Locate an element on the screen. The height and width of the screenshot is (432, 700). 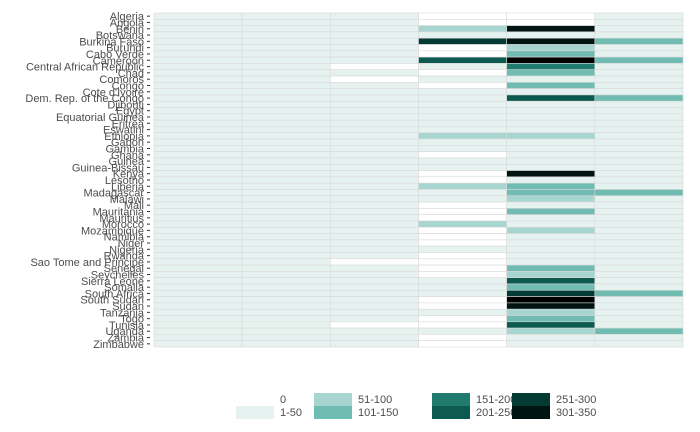
row-label: Sao Tome and Principe is located at coordinates (87, 263).